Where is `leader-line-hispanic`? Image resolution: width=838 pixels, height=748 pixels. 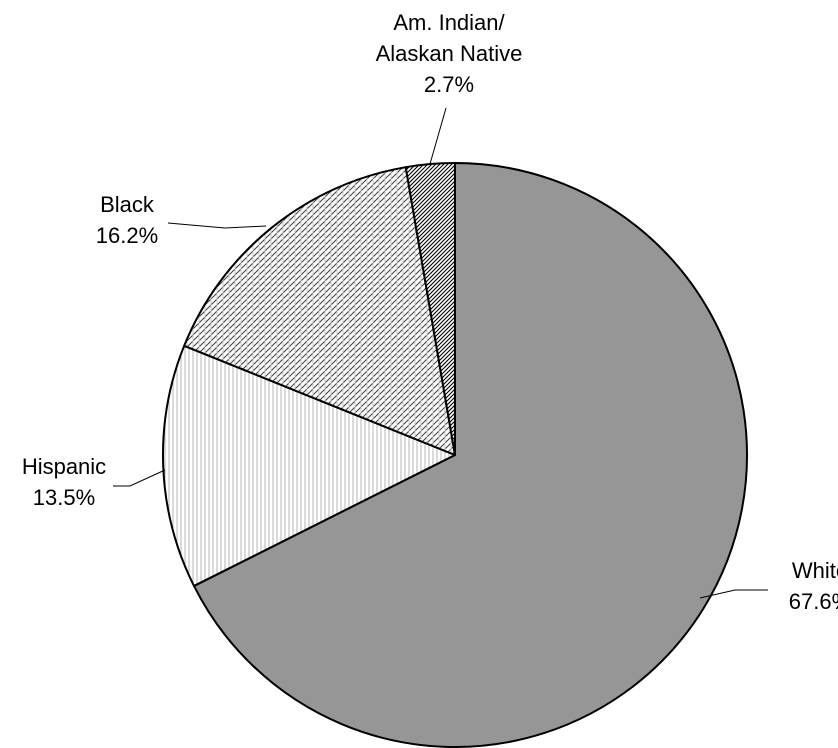 leader-line-hispanic is located at coordinates (139, 478).